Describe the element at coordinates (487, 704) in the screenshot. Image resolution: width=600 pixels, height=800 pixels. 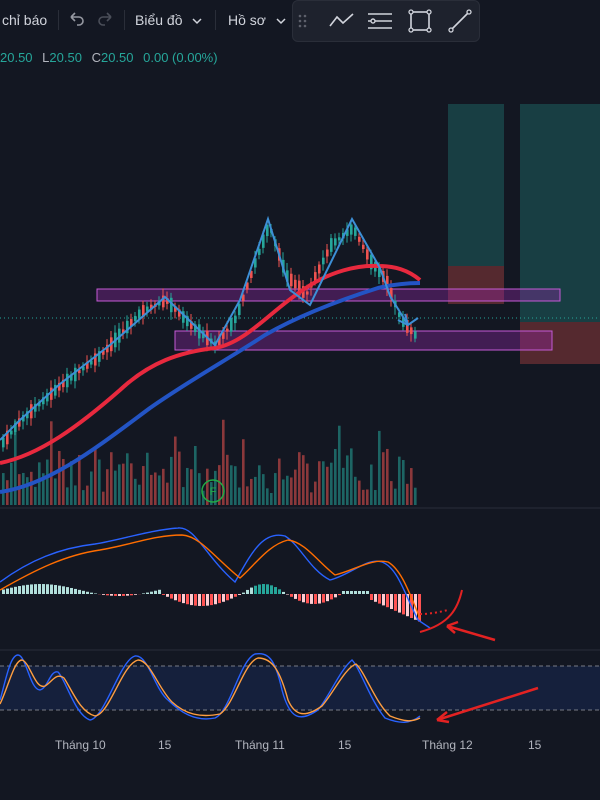
I see `annotation-arrow-stoch` at that location.